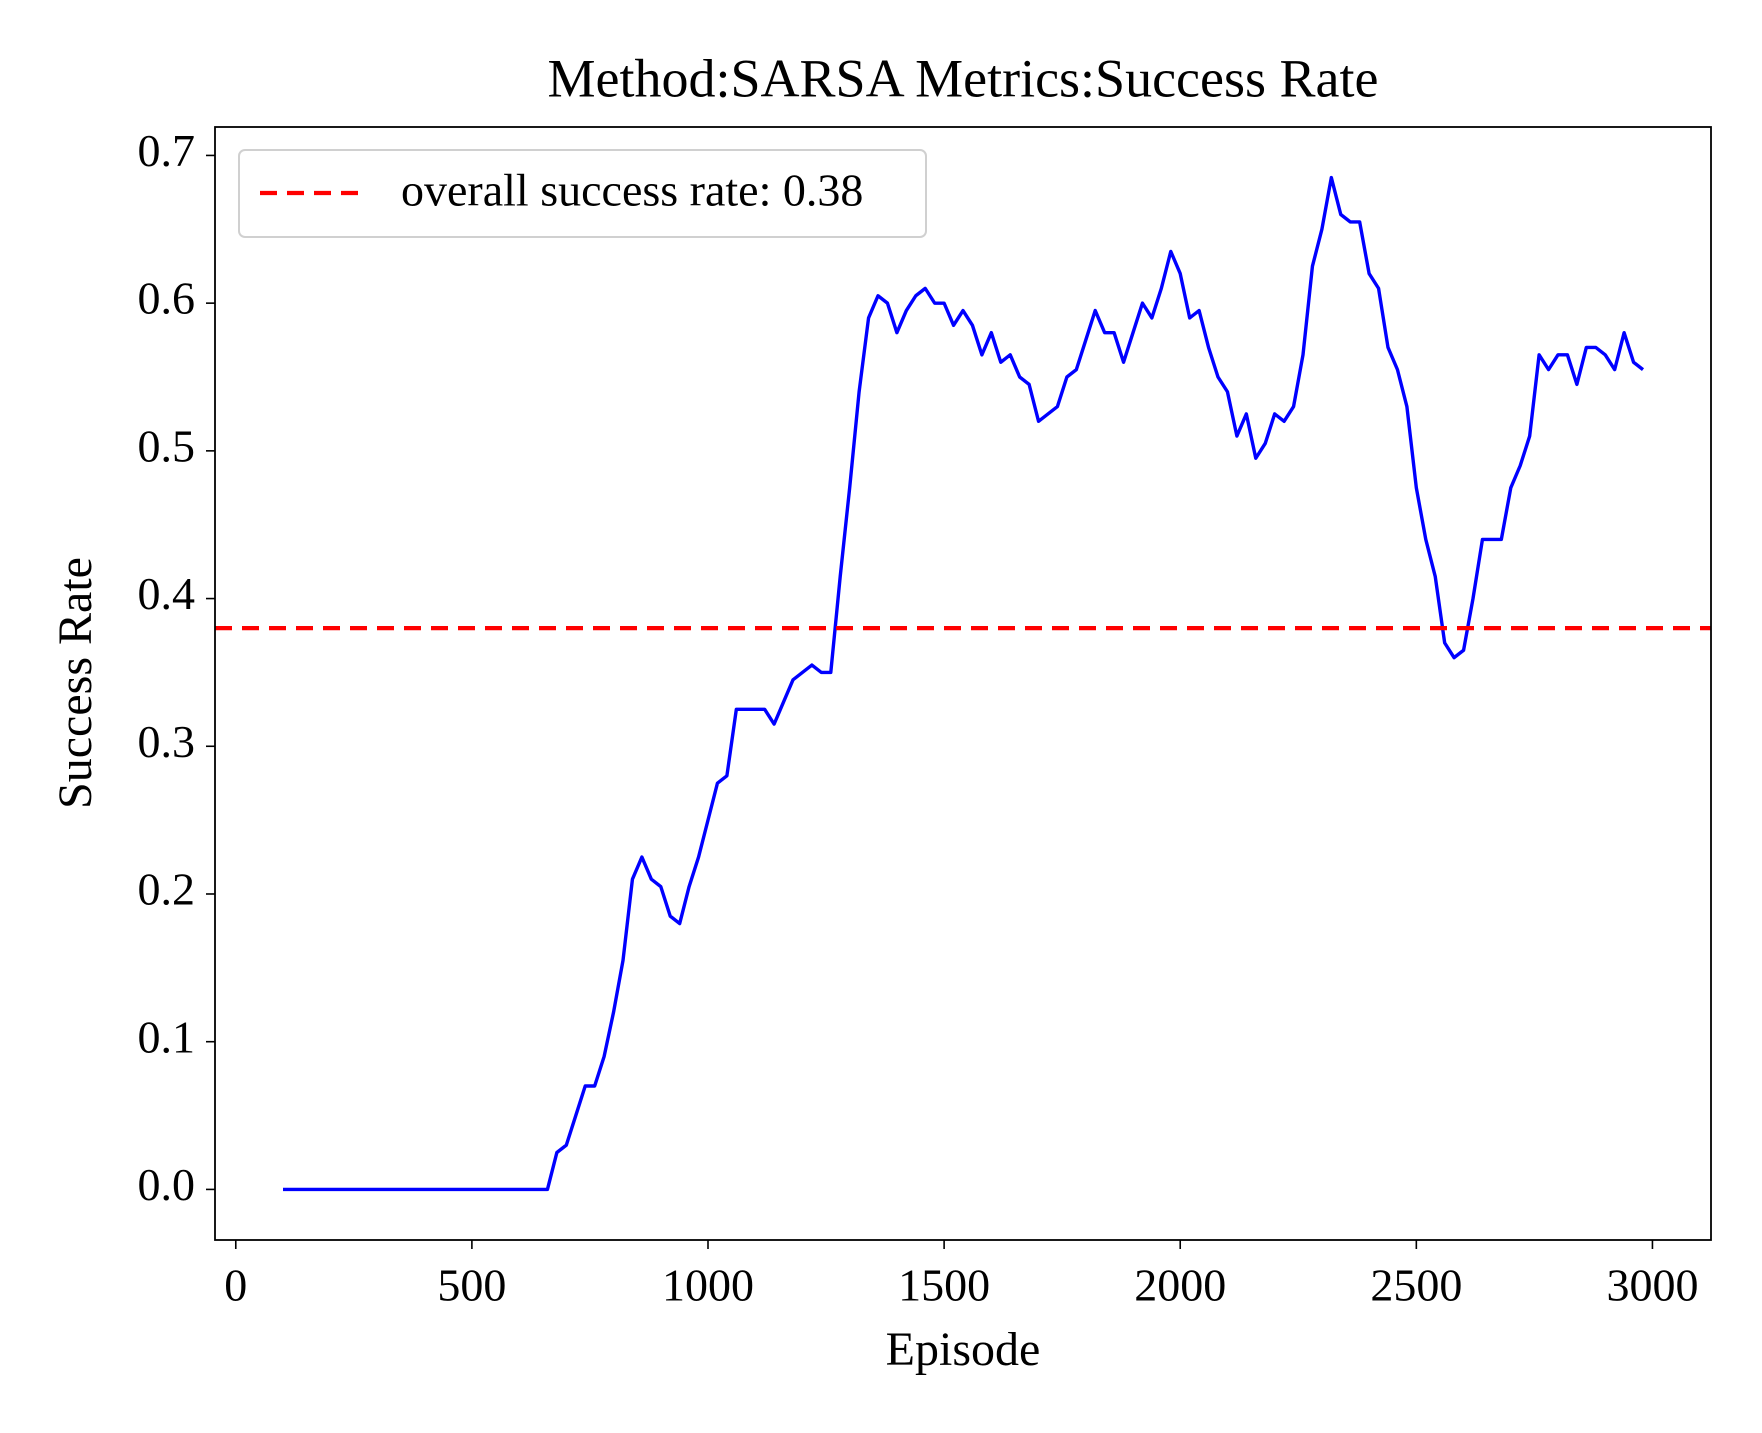 Image resolution: width=1762 pixels, height=1433 pixels. What do you see at coordinates (944, 1285) in the screenshot?
I see `x-tick-label: 1500` at bounding box center [944, 1285].